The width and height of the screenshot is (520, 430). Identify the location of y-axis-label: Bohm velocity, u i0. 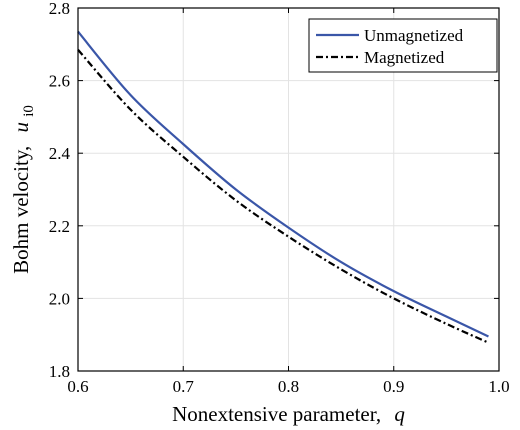
(23, 189).